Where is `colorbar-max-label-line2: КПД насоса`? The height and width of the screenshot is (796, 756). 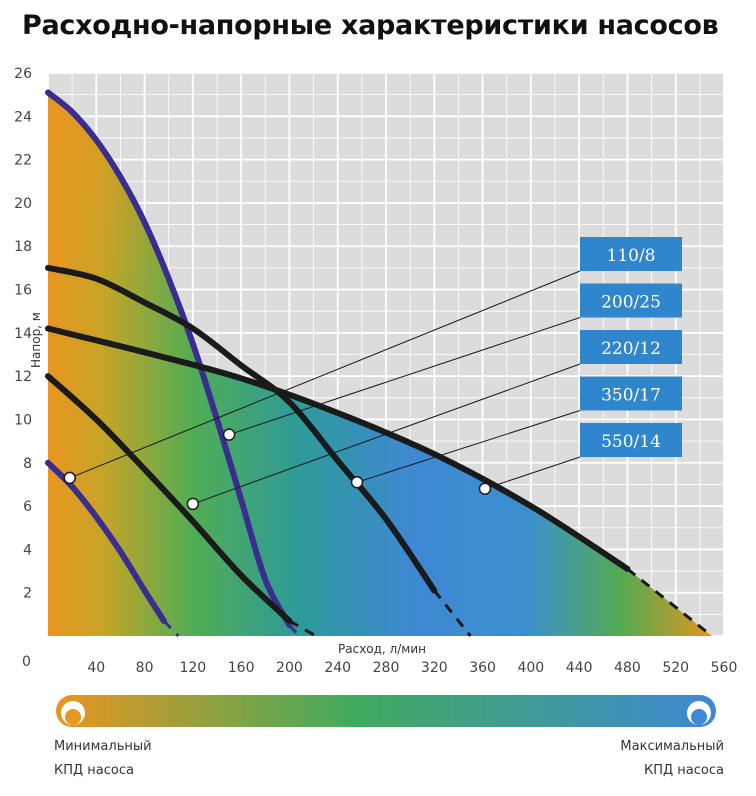 colorbar-max-label-line2: КПД насоса is located at coordinates (684, 770).